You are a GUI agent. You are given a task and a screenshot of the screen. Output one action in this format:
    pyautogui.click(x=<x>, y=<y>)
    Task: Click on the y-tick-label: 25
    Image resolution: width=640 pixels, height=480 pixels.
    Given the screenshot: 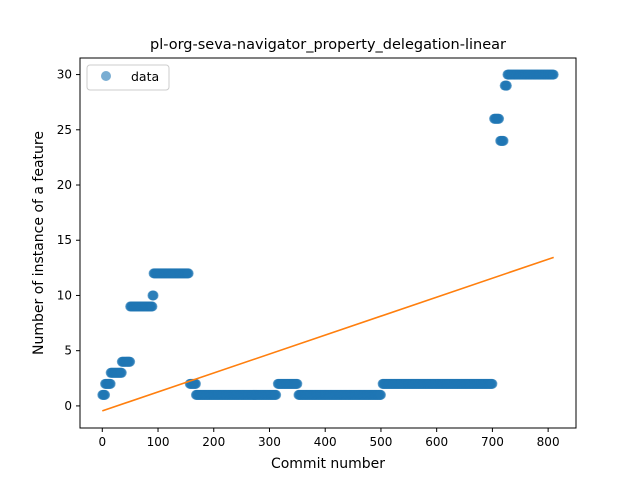 What is the action you would take?
    pyautogui.click(x=64, y=130)
    